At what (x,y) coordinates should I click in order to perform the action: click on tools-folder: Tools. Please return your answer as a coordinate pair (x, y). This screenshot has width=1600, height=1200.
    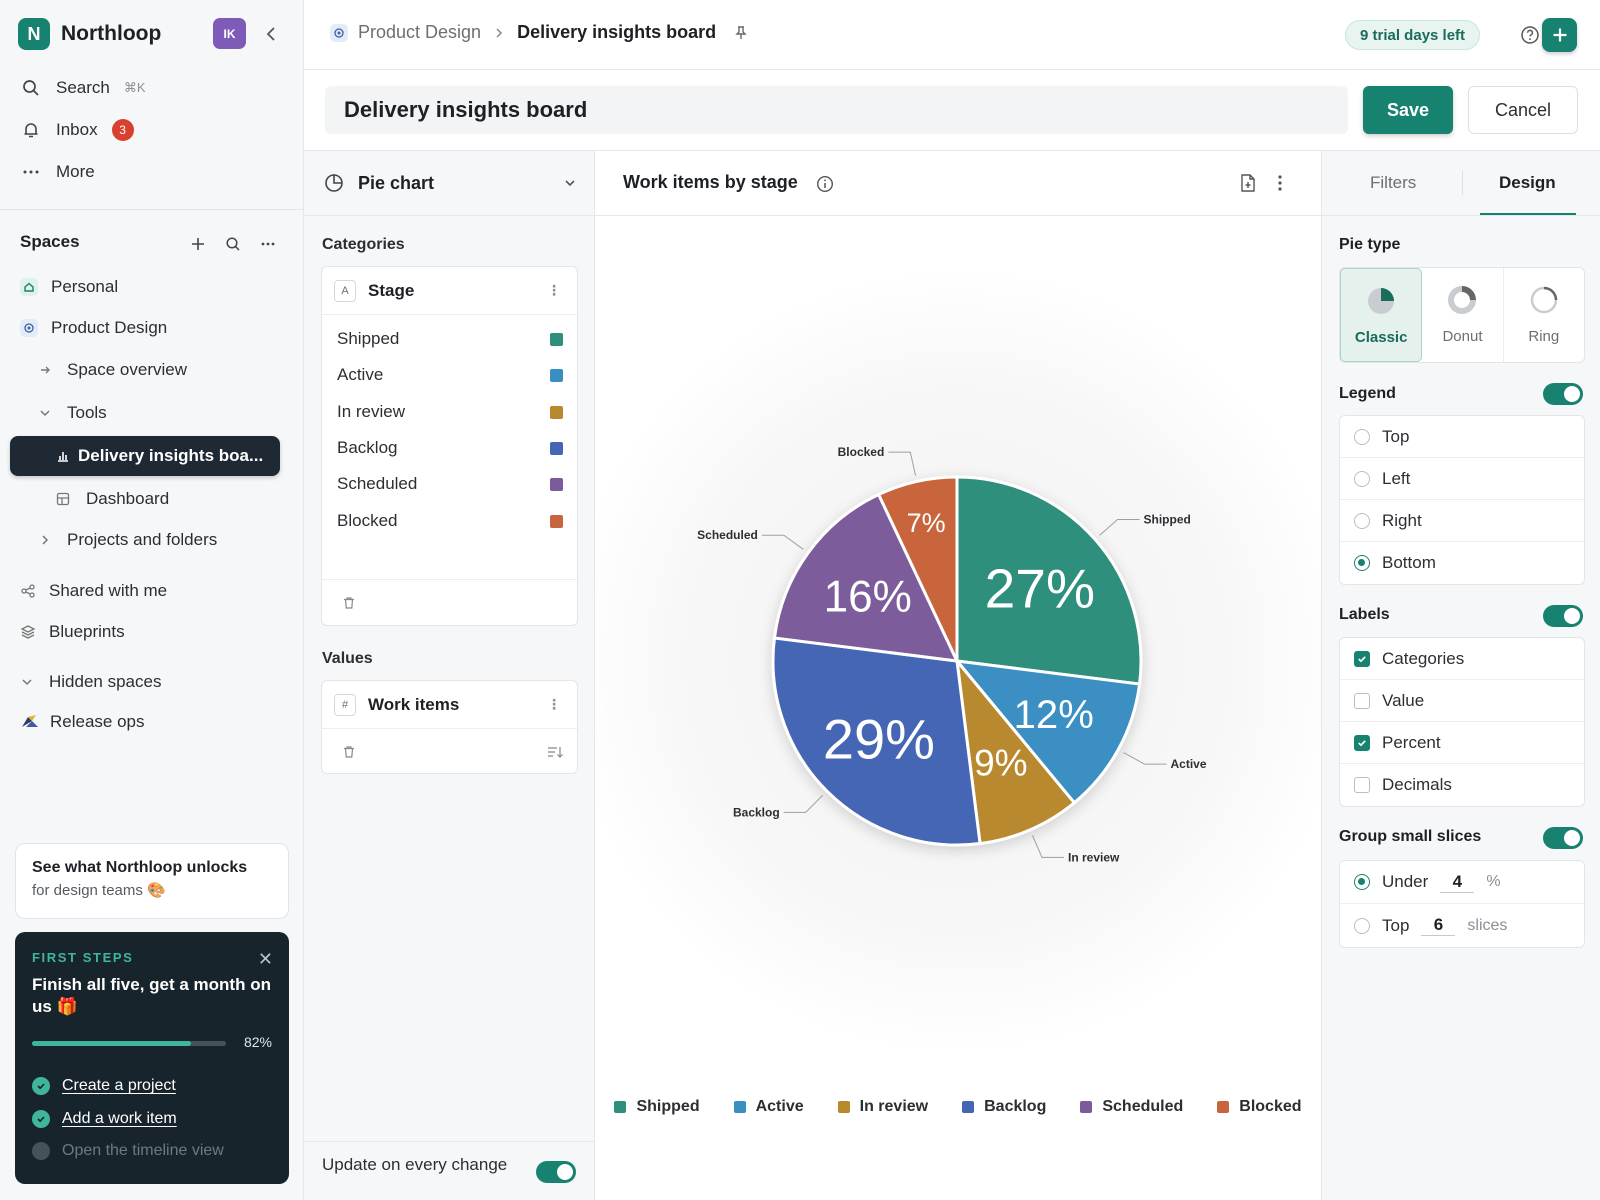
    Looking at the image, I should click on (72, 413).